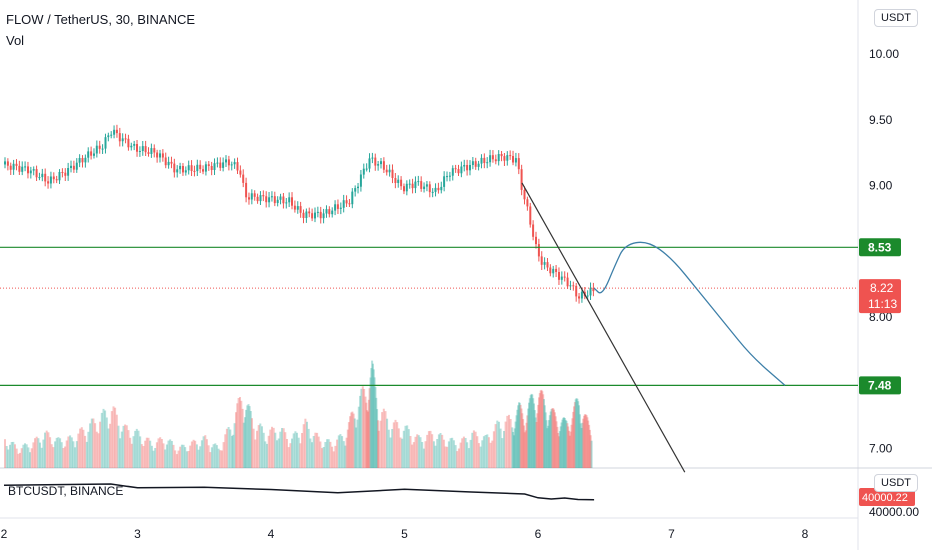 The image size is (932, 550). Describe the element at coordinates (894, 283) in the screenshot. I see `price-axis: 10.00 9.50 9.00 8.00 7.00 40000.00` at that location.